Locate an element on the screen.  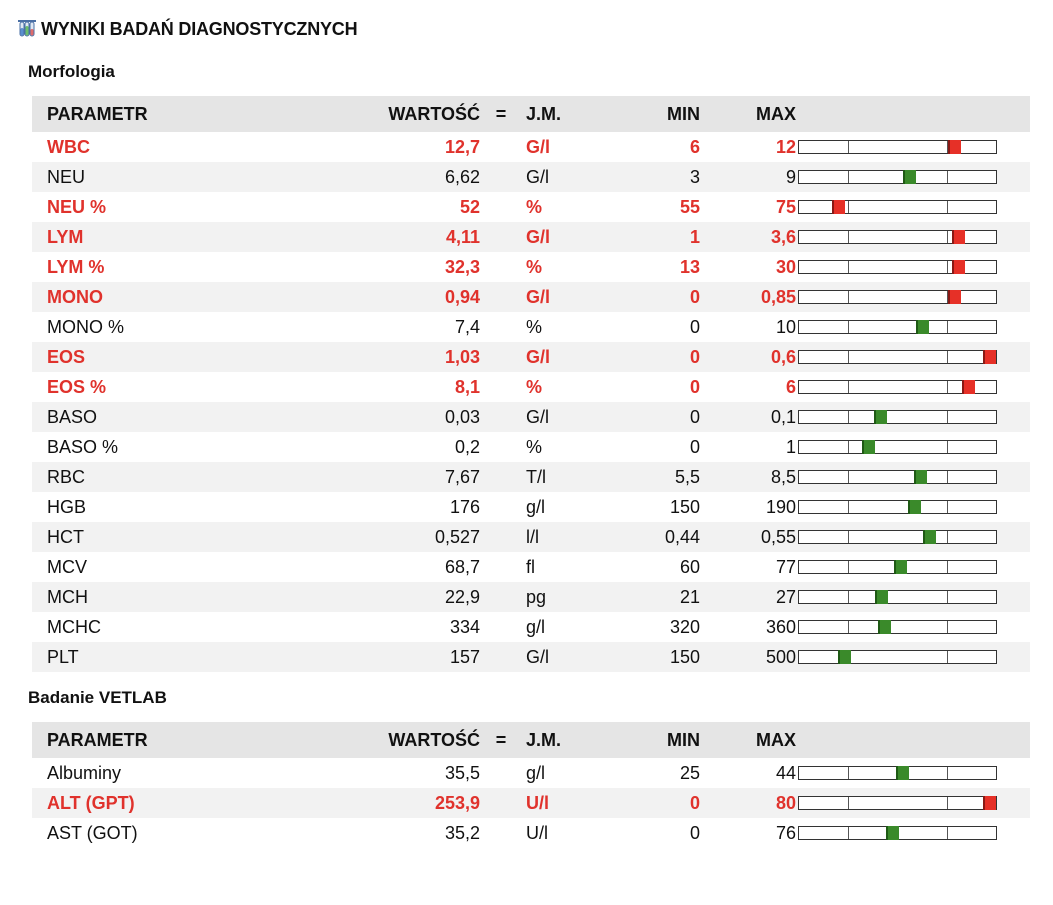
max-cell: 0,55 is located at coordinates (778, 536).